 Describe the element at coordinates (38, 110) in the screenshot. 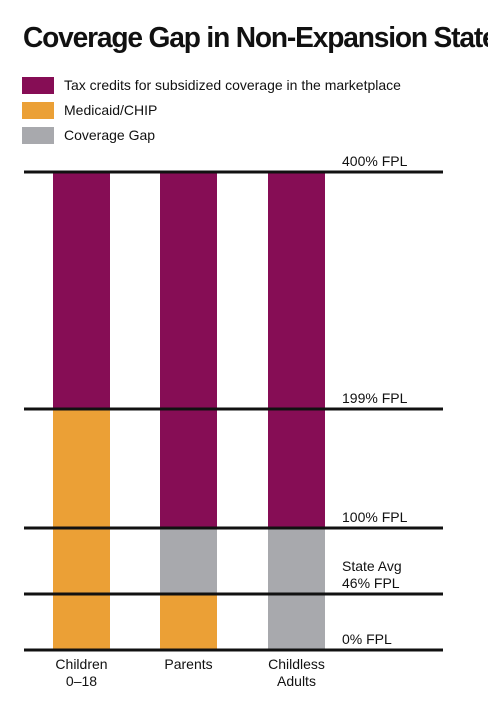

I see `legend-swatch-medicaid` at that location.